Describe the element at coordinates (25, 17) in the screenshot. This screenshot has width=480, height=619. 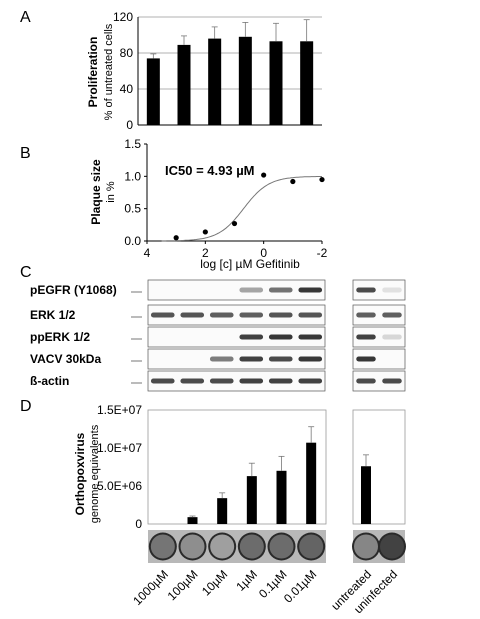
I see `panel-letter-a: A` at that location.